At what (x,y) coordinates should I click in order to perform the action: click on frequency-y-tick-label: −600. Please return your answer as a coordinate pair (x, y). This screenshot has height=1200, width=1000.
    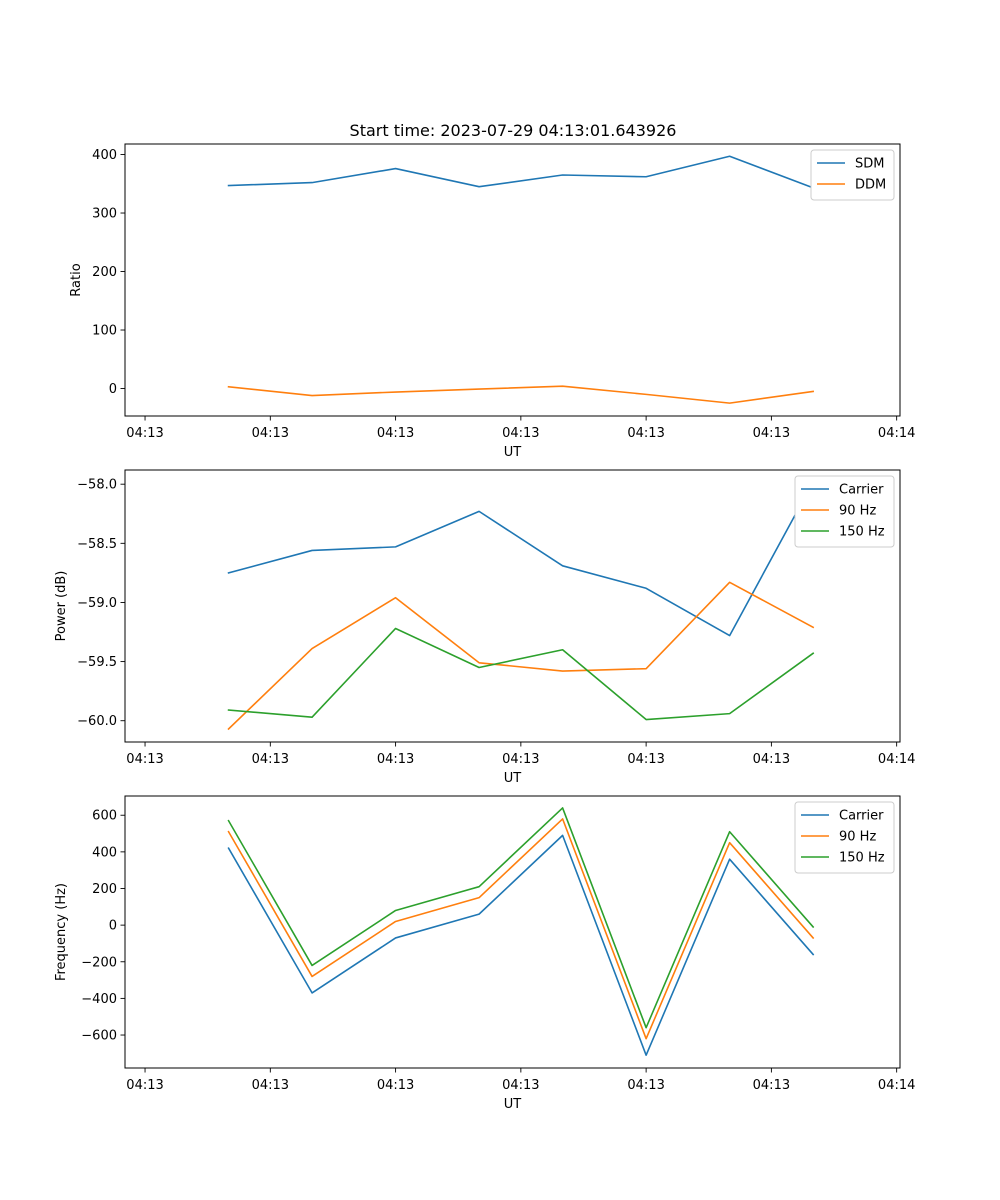
    Looking at the image, I should click on (99, 1036).